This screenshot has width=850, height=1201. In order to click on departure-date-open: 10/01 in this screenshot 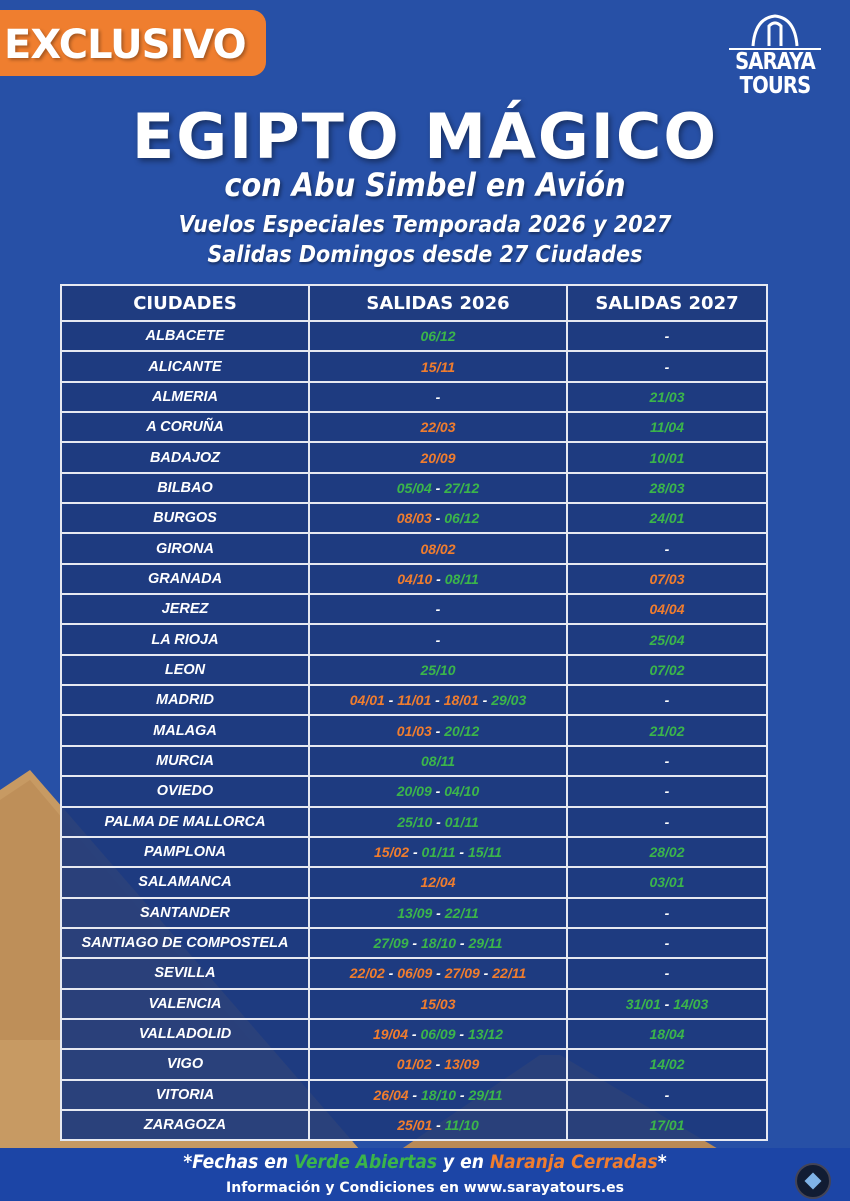, I will do `click(667, 457)`.